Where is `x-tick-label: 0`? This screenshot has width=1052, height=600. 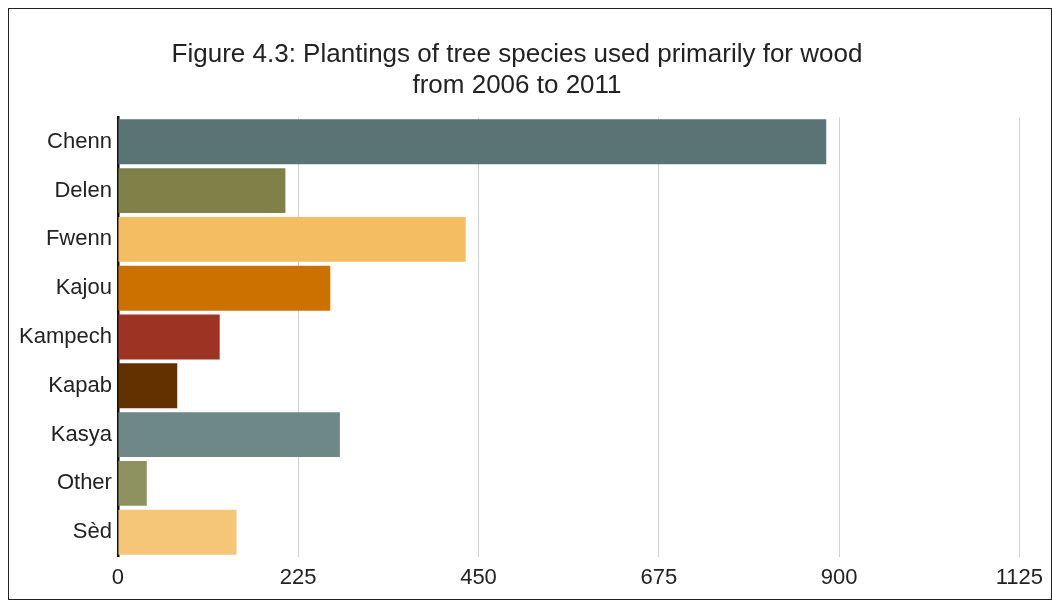 x-tick-label: 0 is located at coordinates (118, 576).